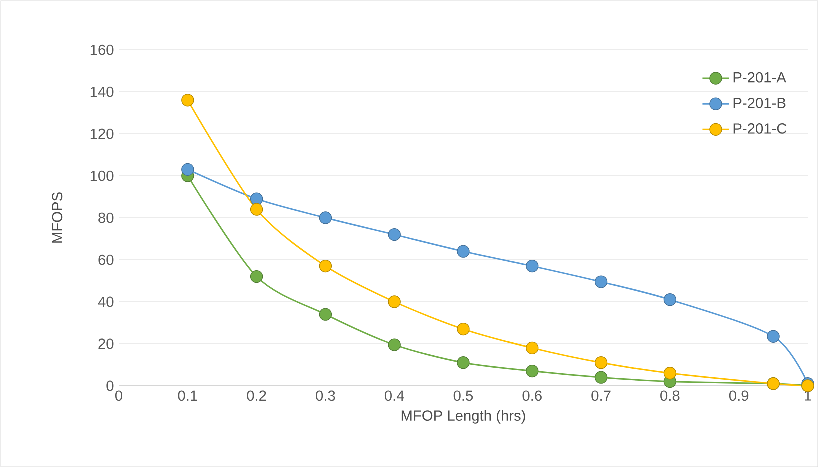 Image resolution: width=819 pixels, height=468 pixels. What do you see at coordinates (532, 396) in the screenshot?
I see `x-tick-label: 0.6` at bounding box center [532, 396].